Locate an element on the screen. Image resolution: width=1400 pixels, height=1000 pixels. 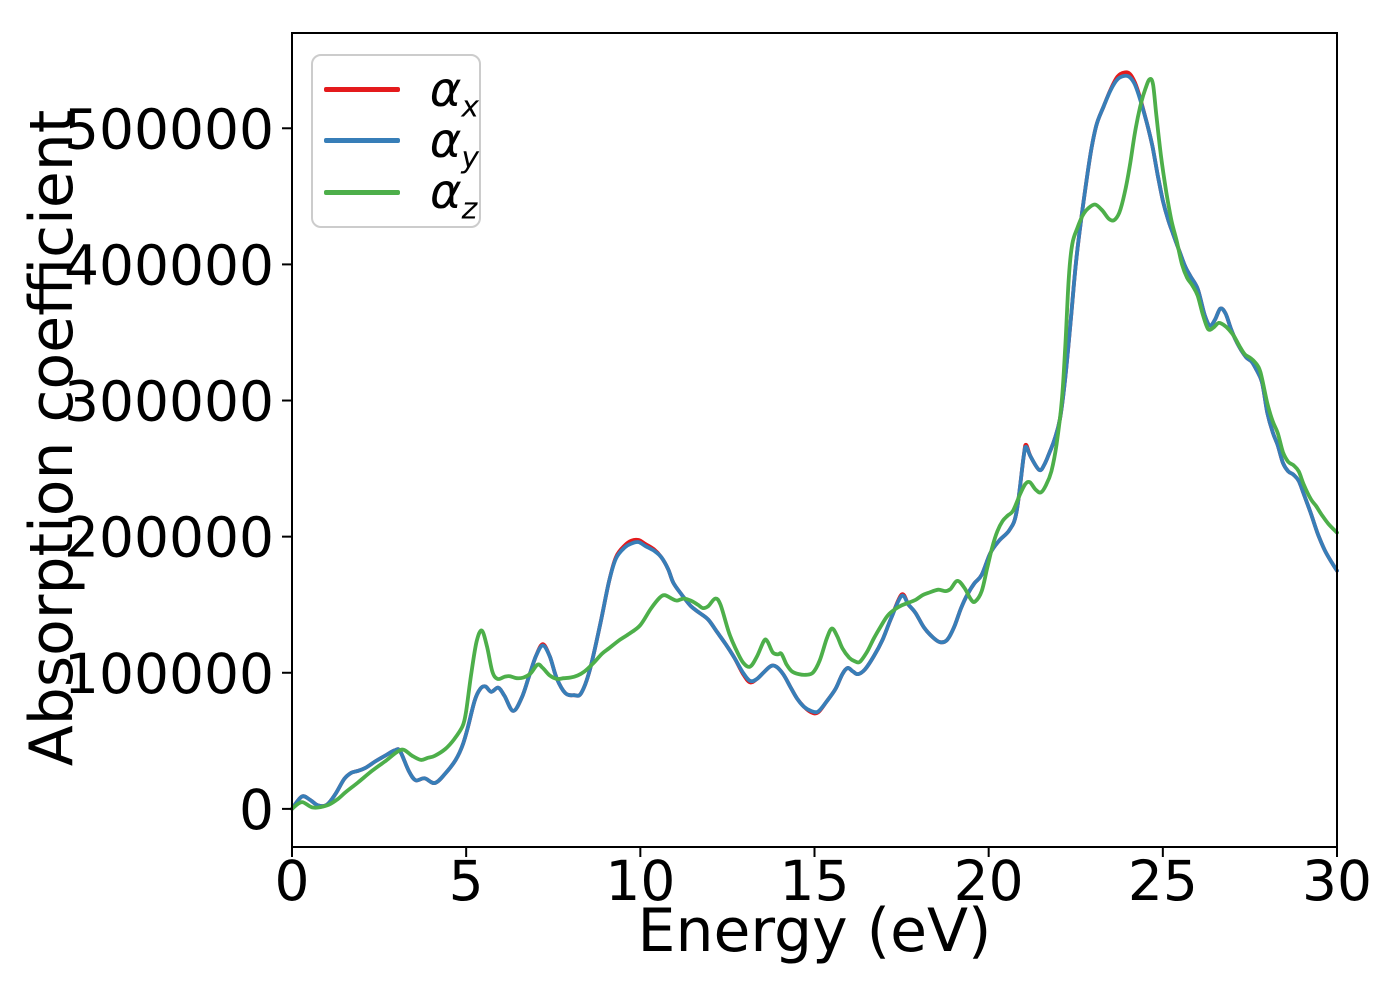
y-axis-ticks: 0 100000 200000 300000 400000 500000 is located at coordinates (178, 469).